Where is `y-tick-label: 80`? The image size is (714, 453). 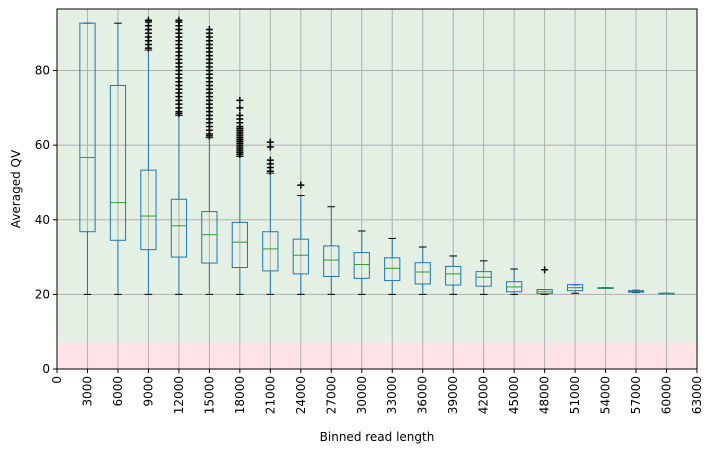 y-tick-label: 80 is located at coordinates (42, 71).